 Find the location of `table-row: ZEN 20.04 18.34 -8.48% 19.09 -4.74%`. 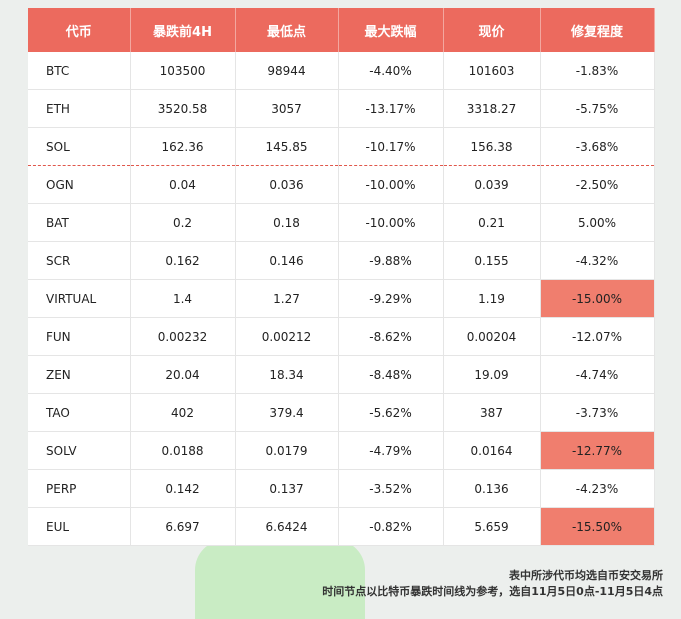

table-row: ZEN 20.04 18.34 -8.48% 19.09 -4.74% is located at coordinates (341, 374).